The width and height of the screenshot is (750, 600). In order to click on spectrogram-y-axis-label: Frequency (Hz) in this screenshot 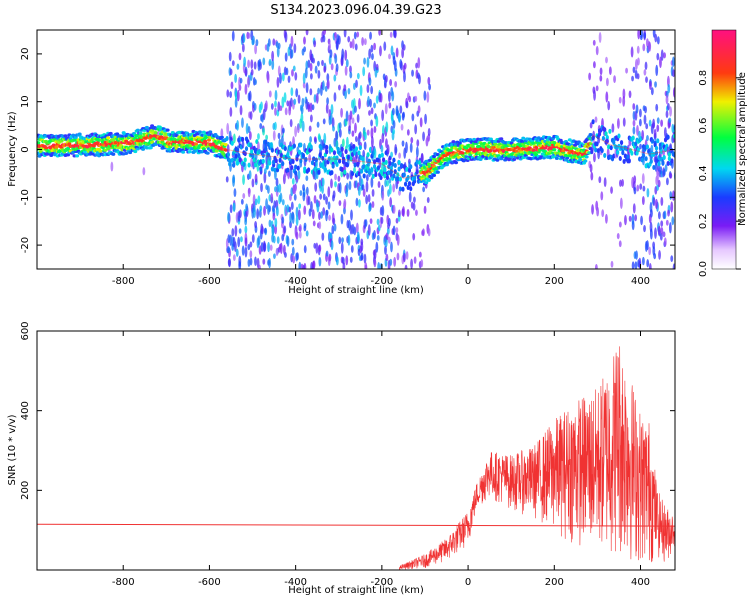, I will do `click(12, 149)`.